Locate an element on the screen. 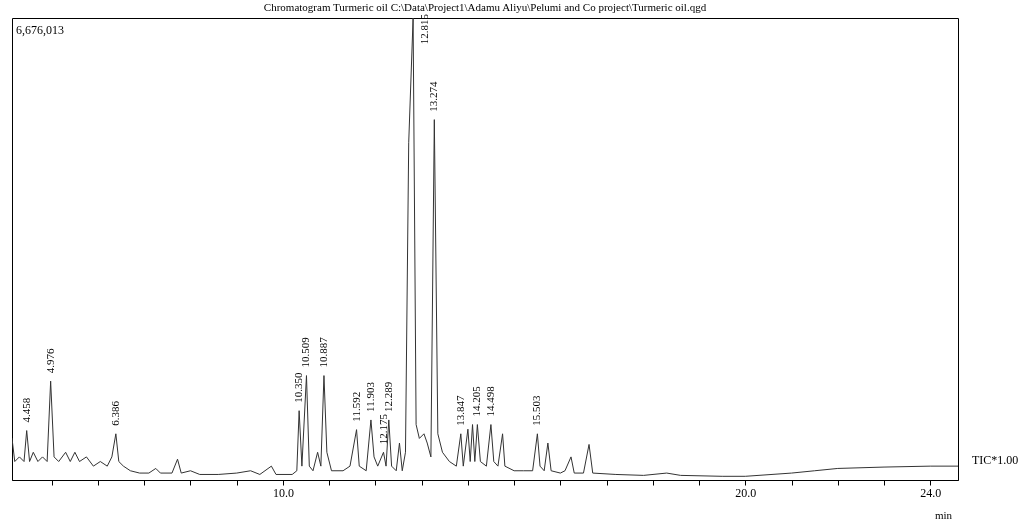 The height and width of the screenshot is (529, 1031). annotation: 13.847 is located at coordinates (459, 410).